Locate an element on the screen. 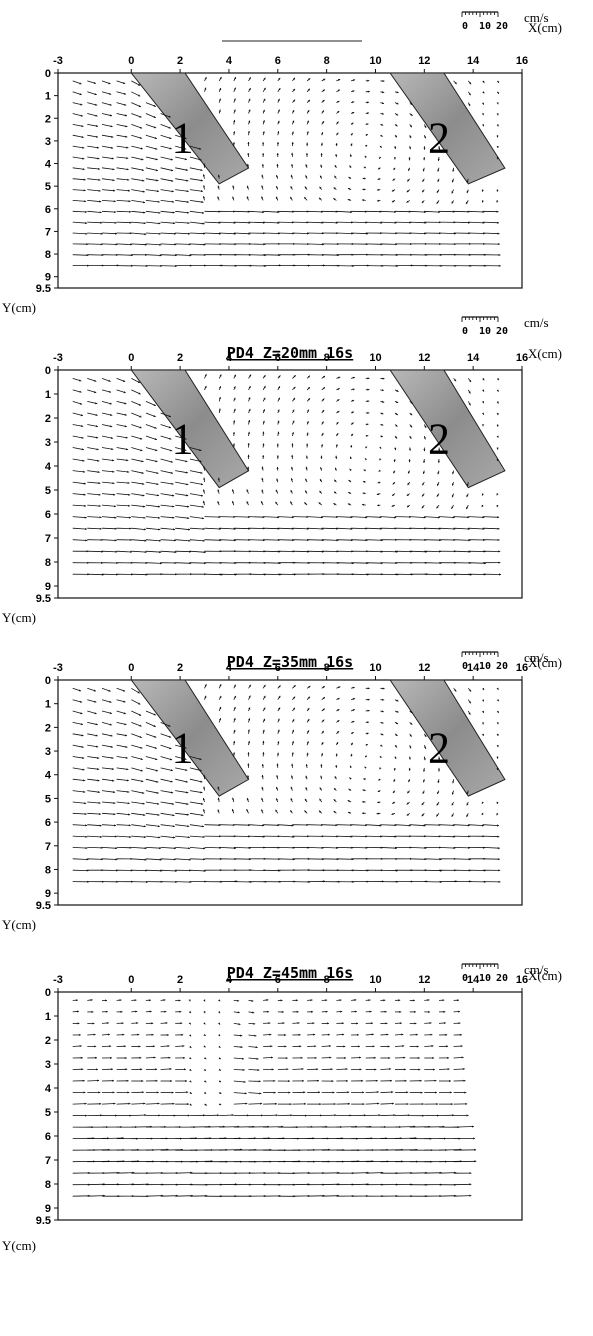 This screenshot has width=593, height=1336. x-tick-label: 4 is located at coordinates (229, 358).